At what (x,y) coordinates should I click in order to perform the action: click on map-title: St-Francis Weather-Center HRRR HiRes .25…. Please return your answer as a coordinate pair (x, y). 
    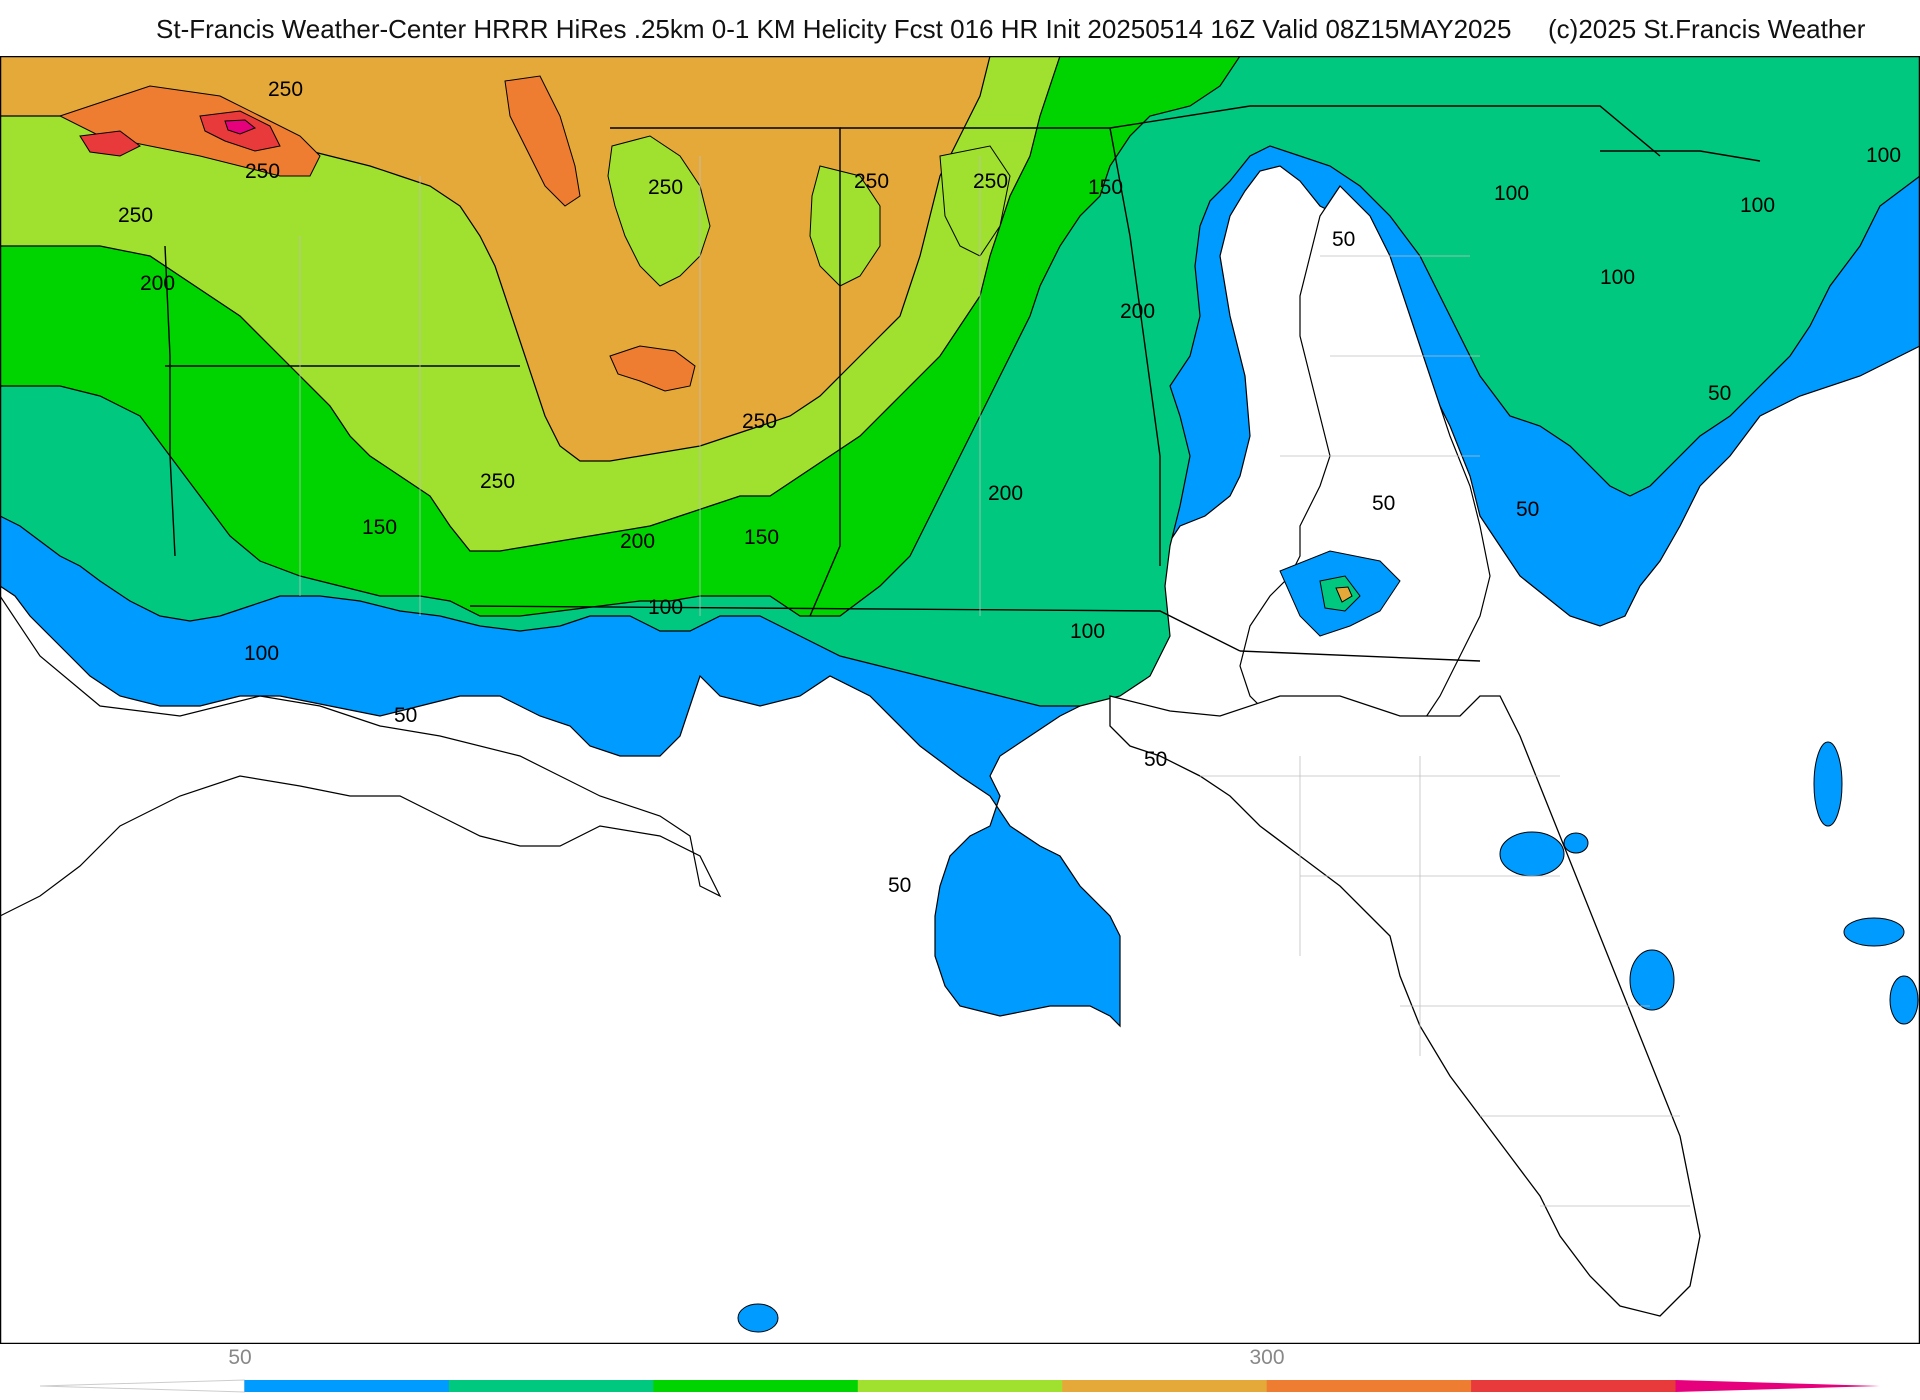
    Looking at the image, I should click on (834, 29).